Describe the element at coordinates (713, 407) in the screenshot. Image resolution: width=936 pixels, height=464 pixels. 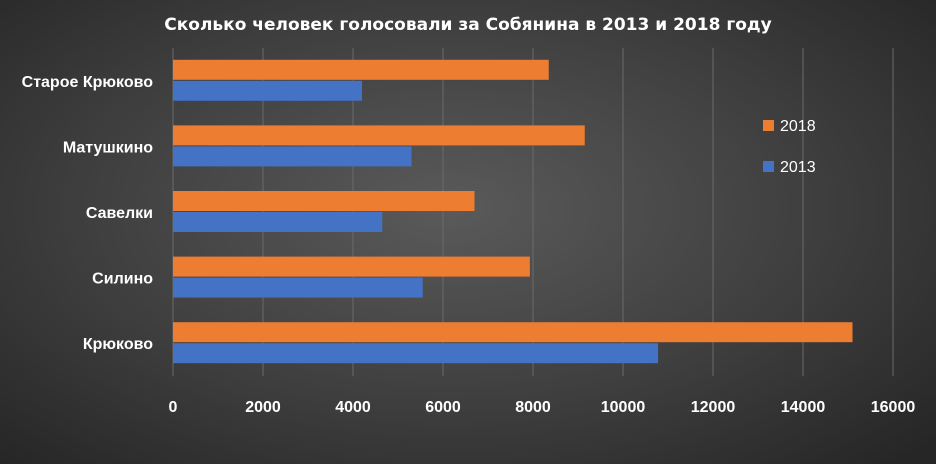
I see `x-tick-label: 12000` at that location.